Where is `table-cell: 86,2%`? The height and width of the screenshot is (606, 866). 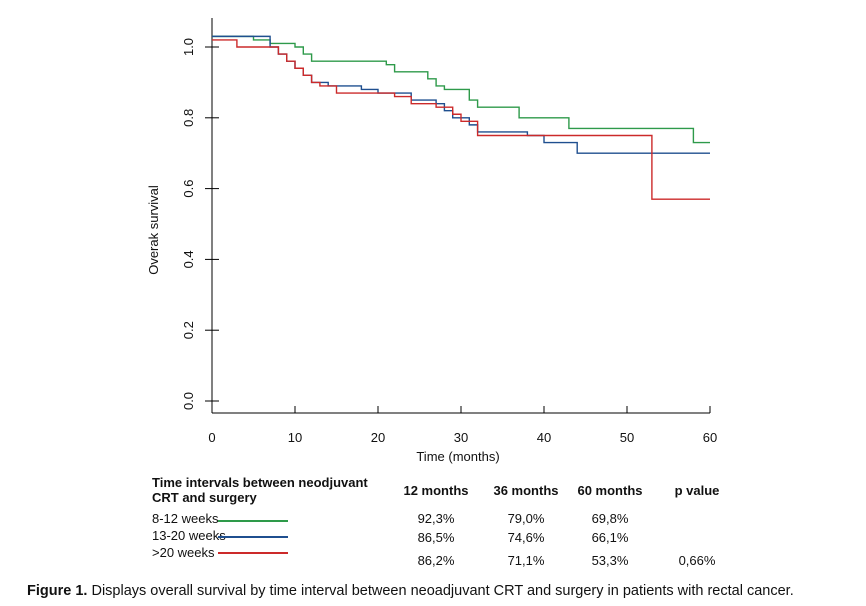 table-cell: 86,2% is located at coordinates (436, 560).